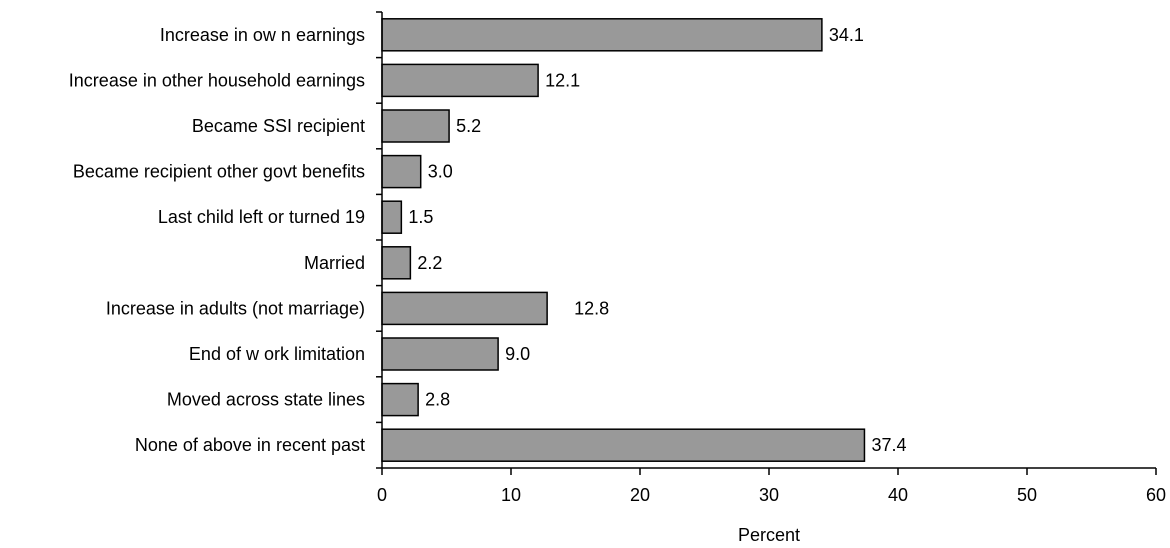 The image size is (1170, 548). Describe the element at coordinates (1027, 495) in the screenshot. I see `x-tick-label: 50` at that location.